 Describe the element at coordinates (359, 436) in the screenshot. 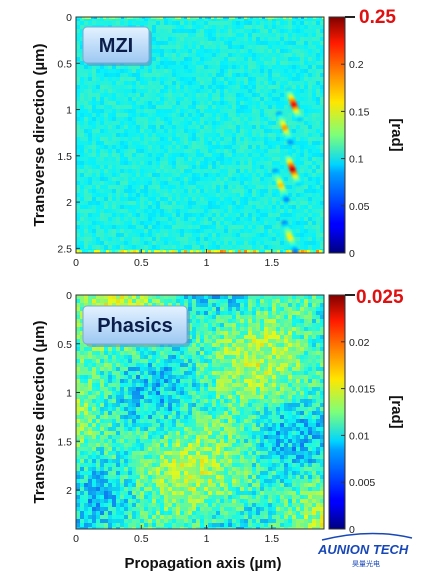

I see `colorbar-tick-label: 0.01` at that location.